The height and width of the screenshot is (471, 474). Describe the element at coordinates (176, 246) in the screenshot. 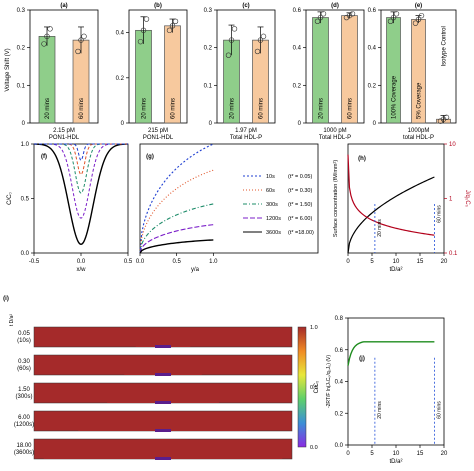

I see `curve-g-3600s` at that location.